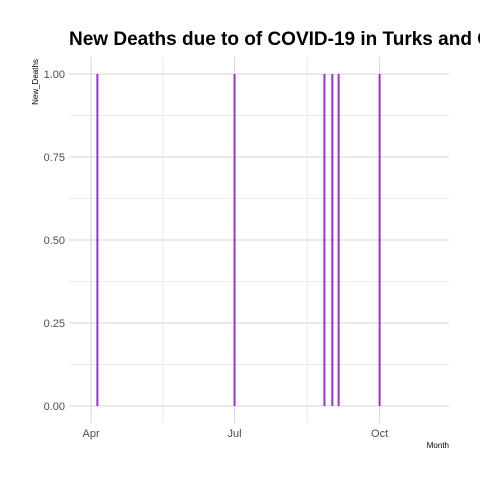  Describe the element at coordinates (54, 75) in the screenshot. I see `y-tick-label: 1.00` at that location.